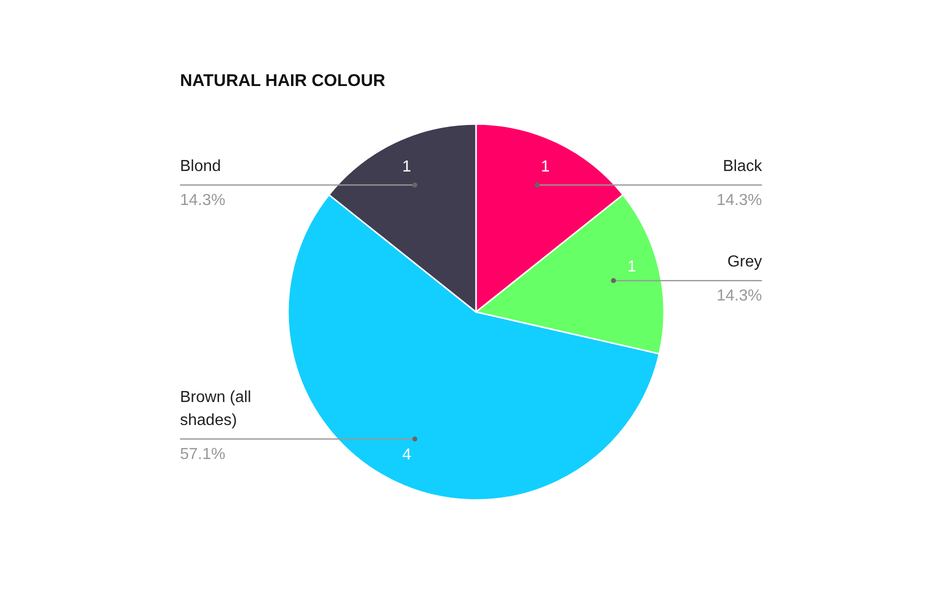  Describe the element at coordinates (742, 166) in the screenshot. I see `slice-label: Black` at that location.